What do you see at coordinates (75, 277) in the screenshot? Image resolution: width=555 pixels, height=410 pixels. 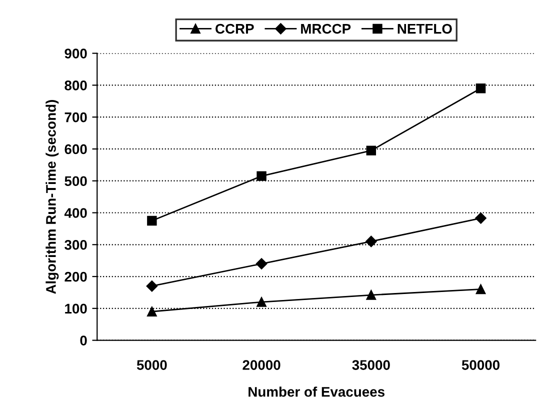 I see `y-tick-label: 200` at bounding box center [75, 277].